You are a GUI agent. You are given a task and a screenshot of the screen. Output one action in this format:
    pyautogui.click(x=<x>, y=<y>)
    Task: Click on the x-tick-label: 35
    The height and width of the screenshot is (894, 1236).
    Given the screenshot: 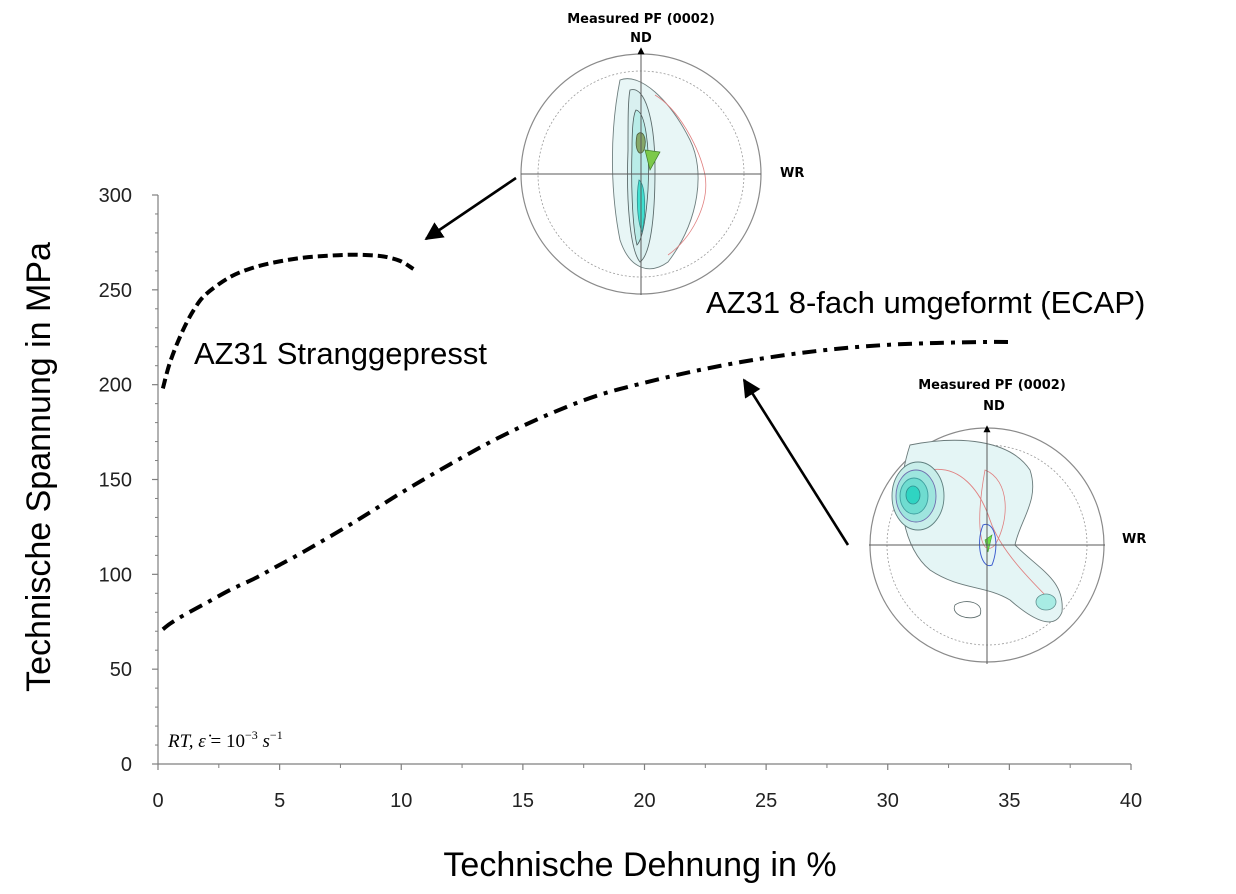 What is the action you would take?
    pyautogui.click(x=1009, y=801)
    